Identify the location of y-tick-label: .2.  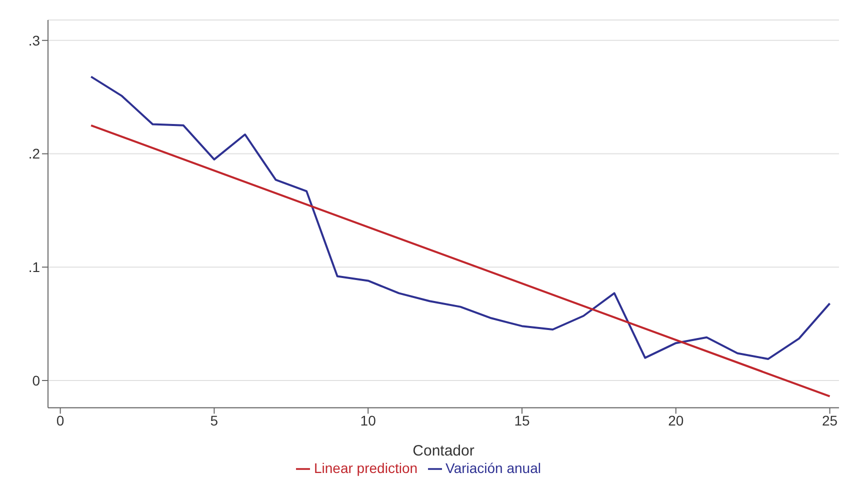
(34, 154).